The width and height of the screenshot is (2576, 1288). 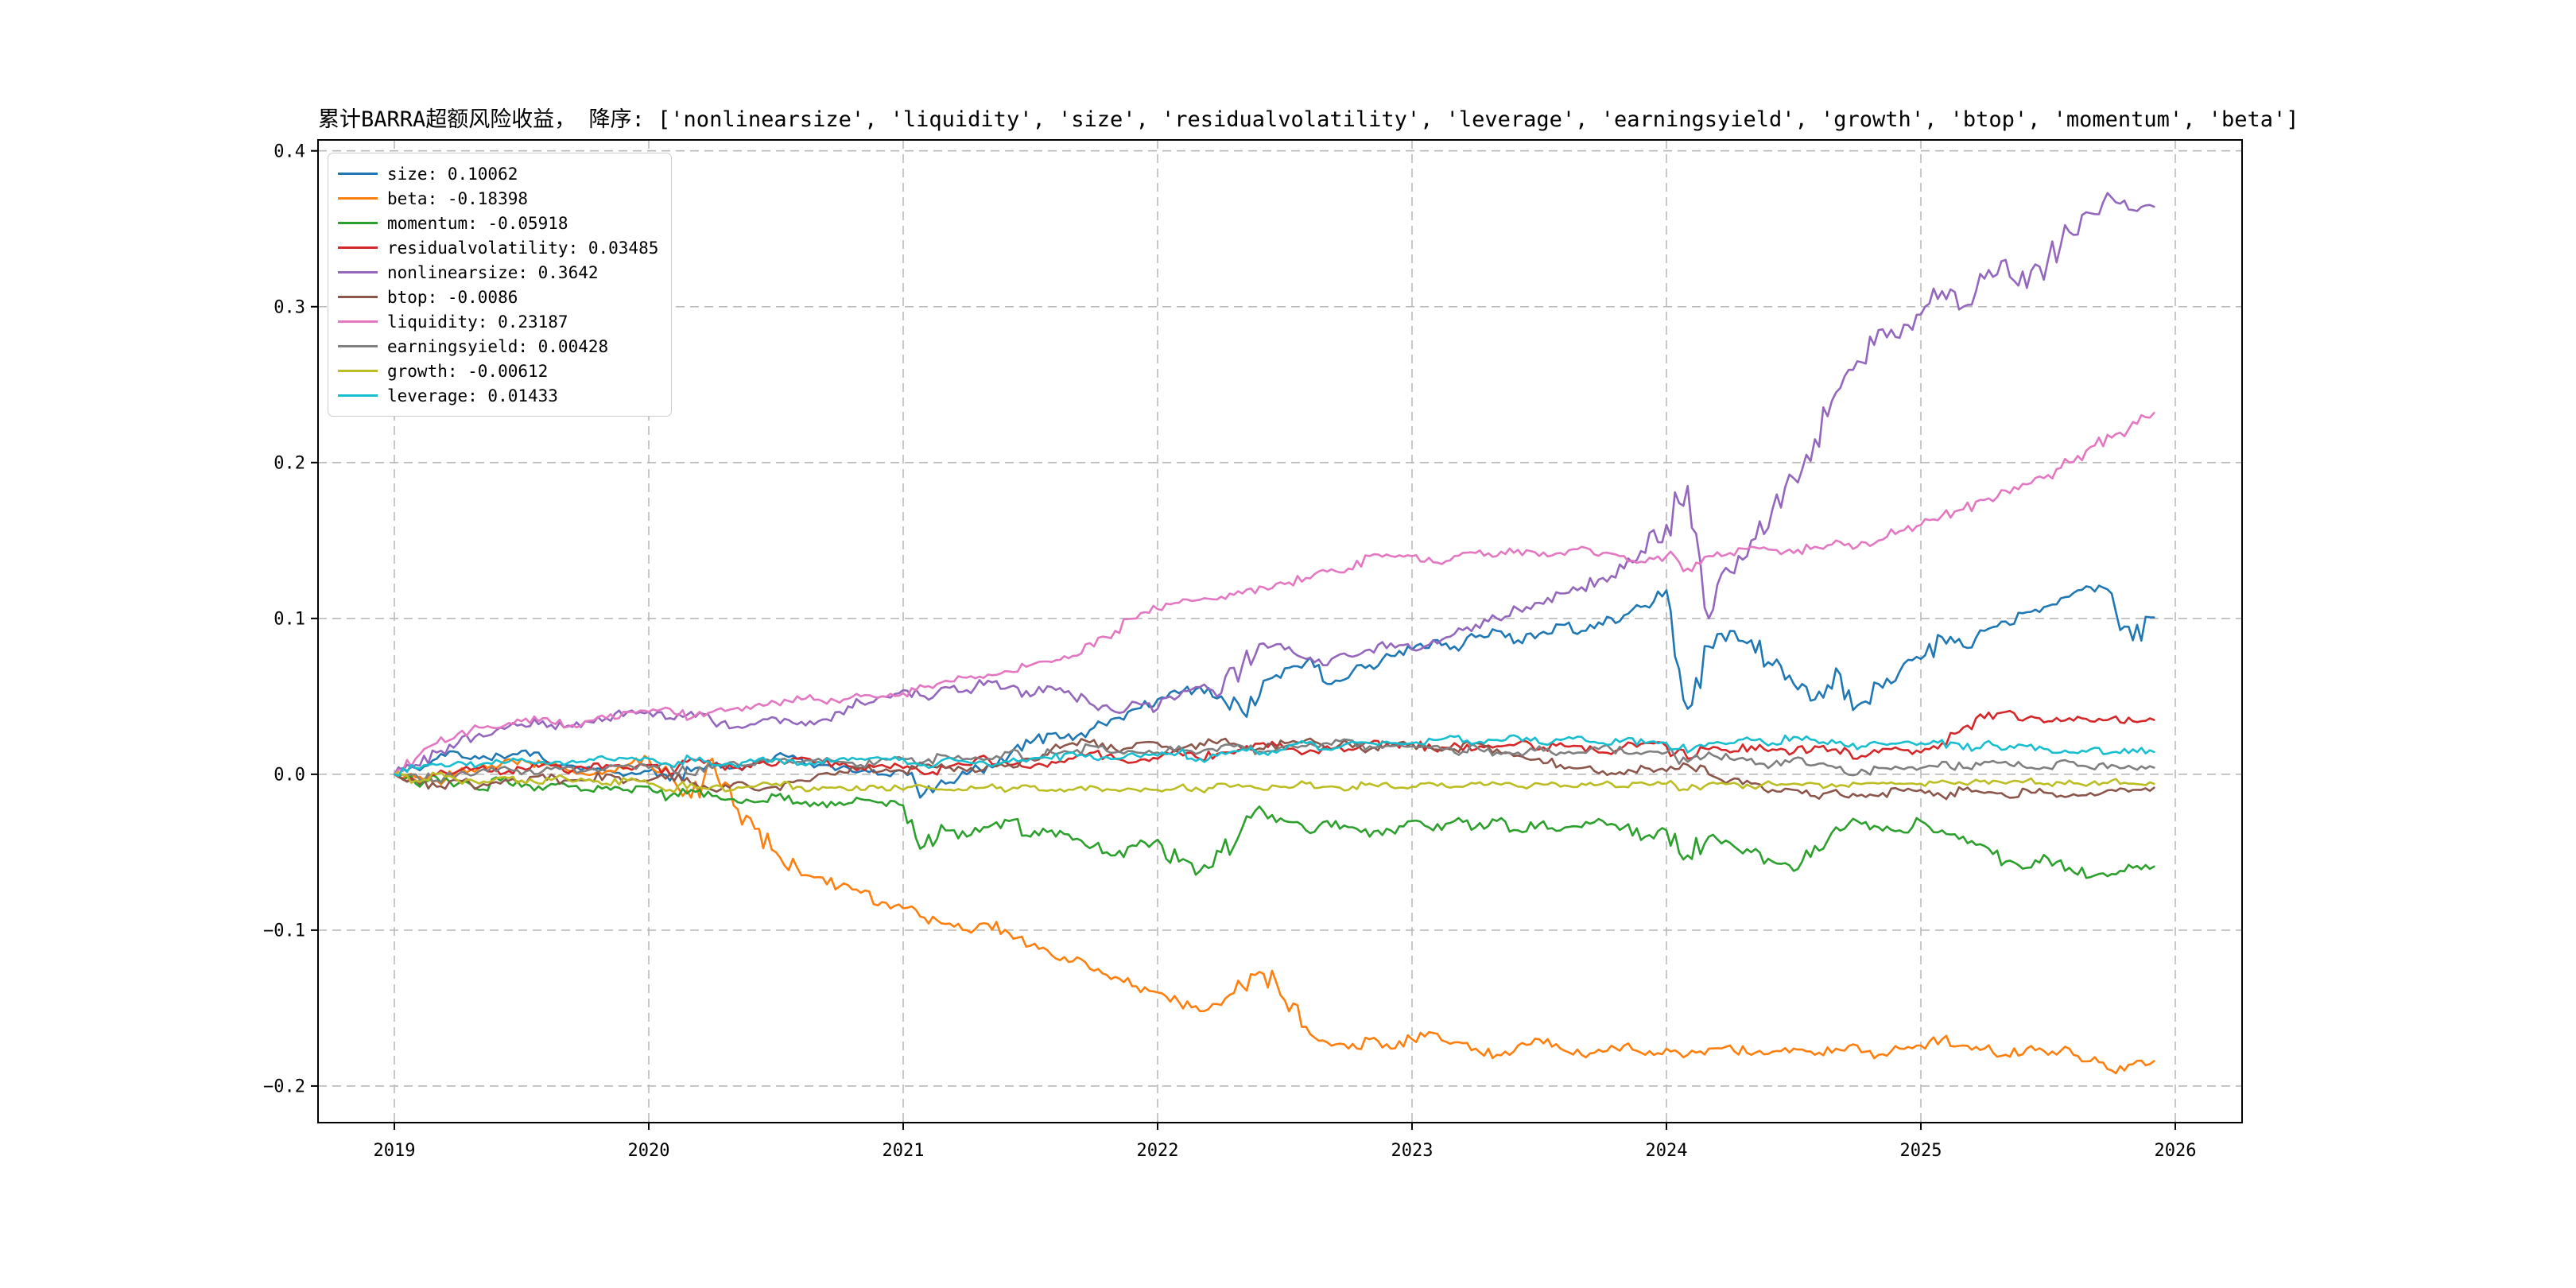 I want to click on x-tick-label: 2026, so click(x=2176, y=1151).